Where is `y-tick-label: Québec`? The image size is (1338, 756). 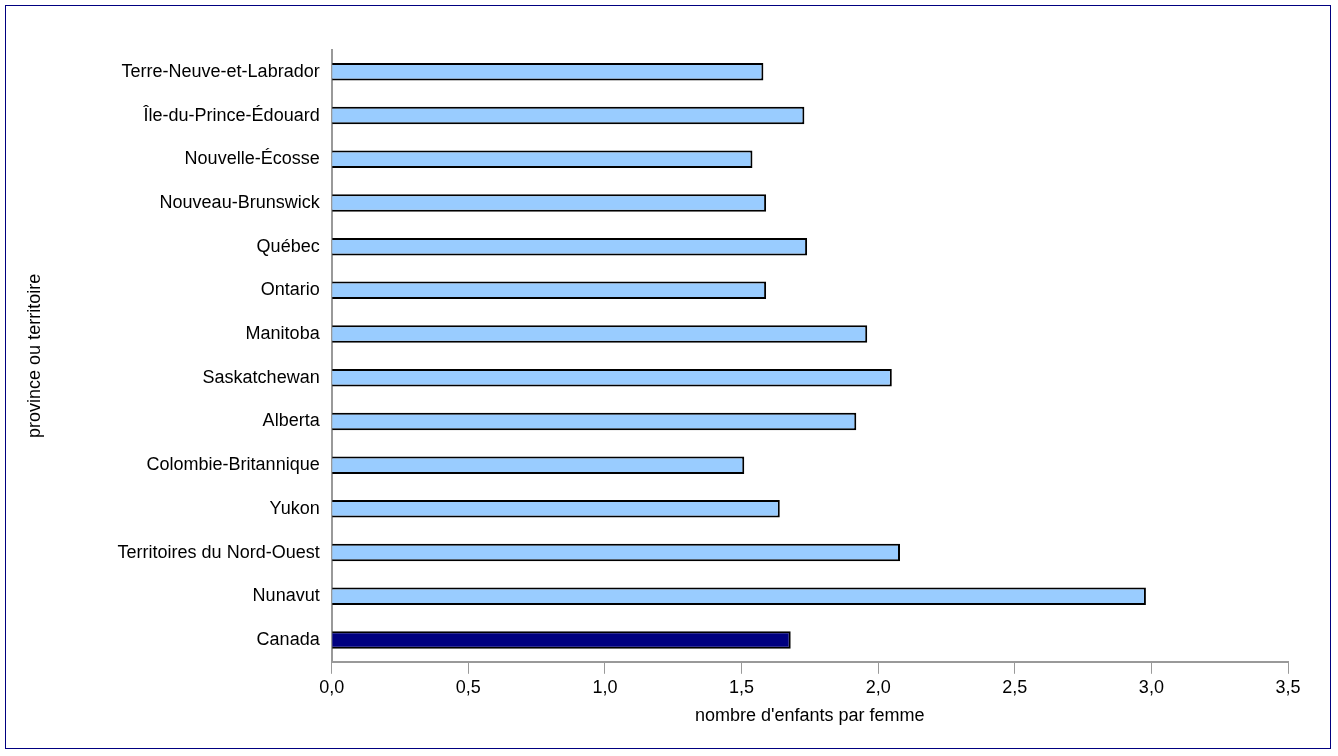
y-tick-label: Québec is located at coordinates (288, 245).